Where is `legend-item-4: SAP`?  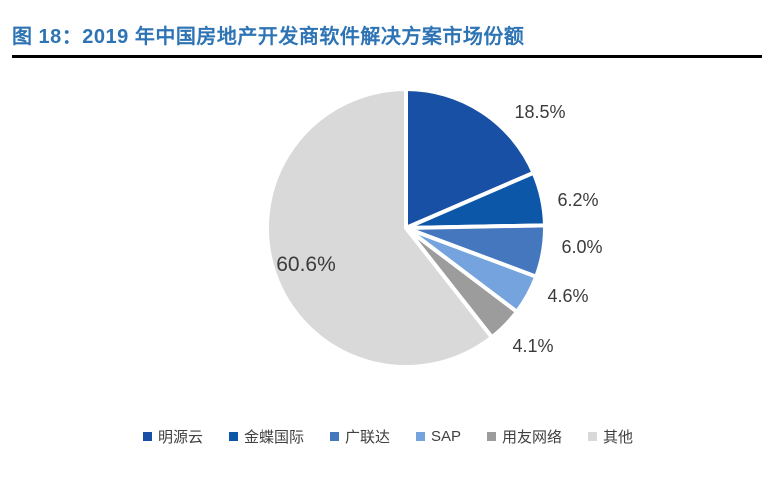
legend-item-4: SAP is located at coordinates (438, 436).